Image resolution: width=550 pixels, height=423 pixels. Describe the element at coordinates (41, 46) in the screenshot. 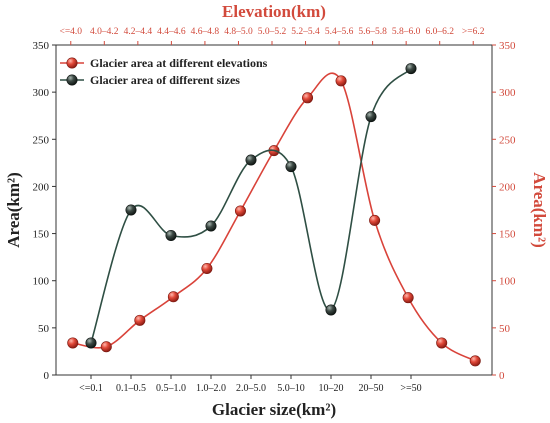

I see `left-tick-label: 350` at that location.